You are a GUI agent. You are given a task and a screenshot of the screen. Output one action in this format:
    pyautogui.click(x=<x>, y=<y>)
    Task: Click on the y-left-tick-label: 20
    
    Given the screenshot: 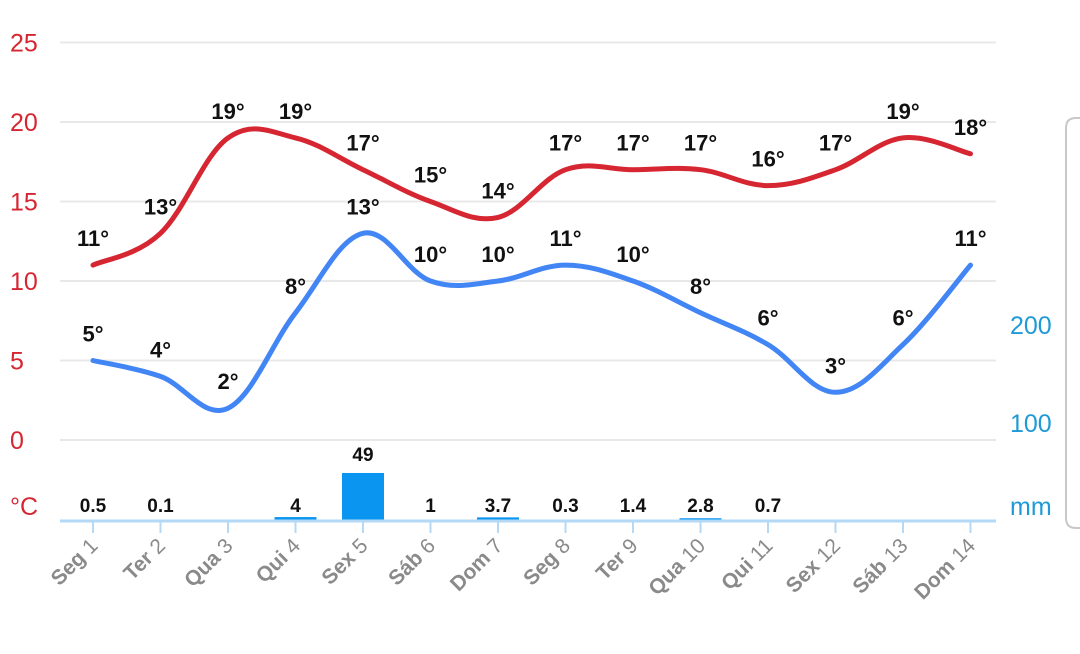 What is the action you would take?
    pyautogui.click(x=24, y=123)
    